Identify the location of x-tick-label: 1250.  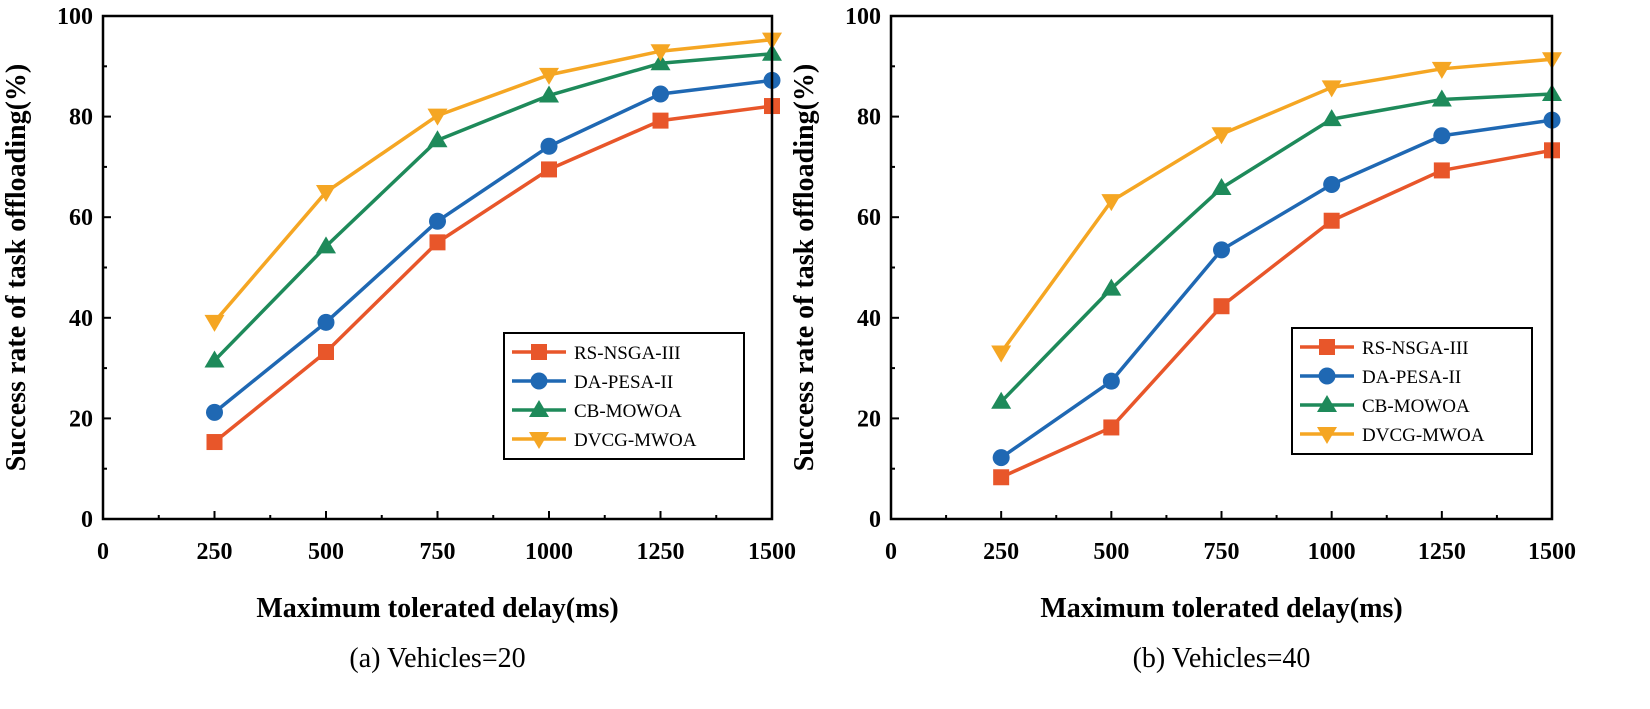
(1442, 552).